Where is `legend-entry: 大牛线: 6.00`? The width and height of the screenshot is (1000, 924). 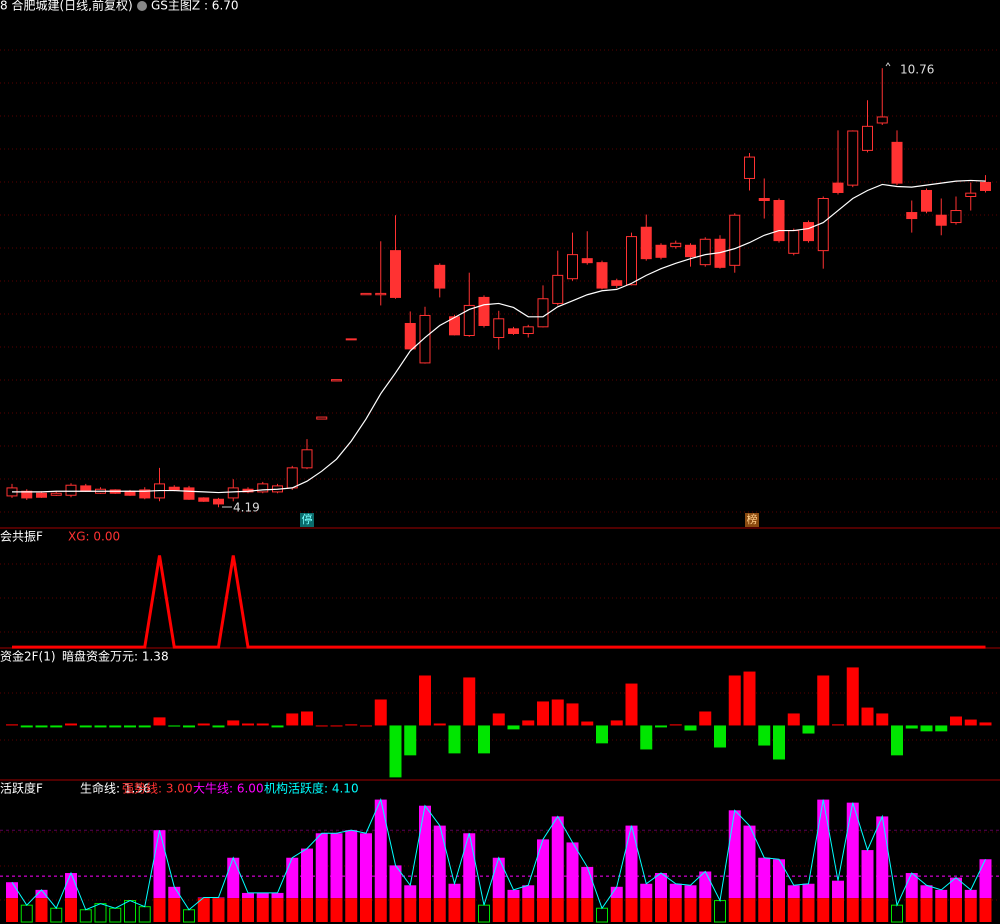 legend-entry: 大牛线: 6.00 is located at coordinates (228, 788).